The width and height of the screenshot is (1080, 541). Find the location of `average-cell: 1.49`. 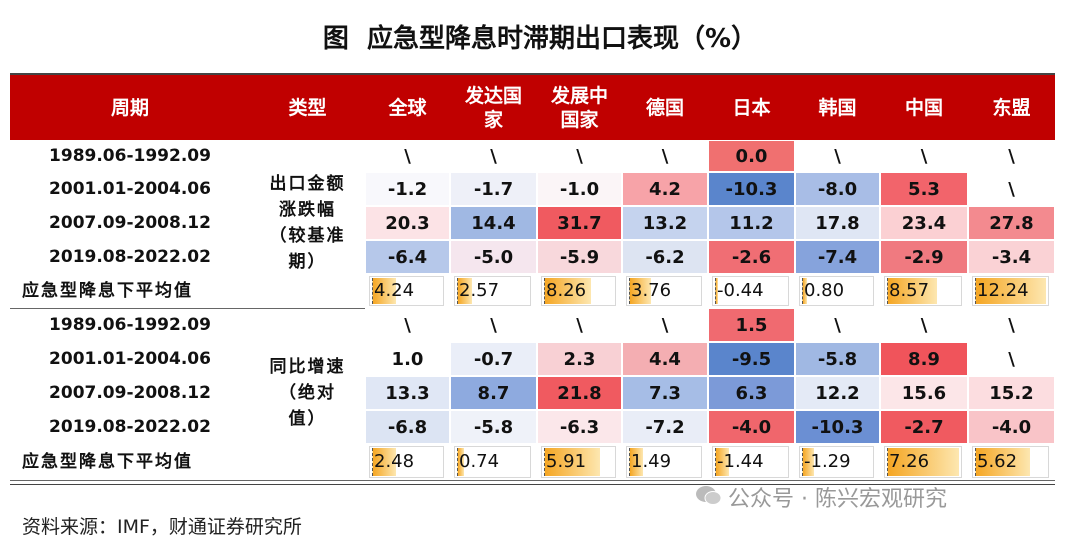

average-cell: 1.49 is located at coordinates (664, 462).